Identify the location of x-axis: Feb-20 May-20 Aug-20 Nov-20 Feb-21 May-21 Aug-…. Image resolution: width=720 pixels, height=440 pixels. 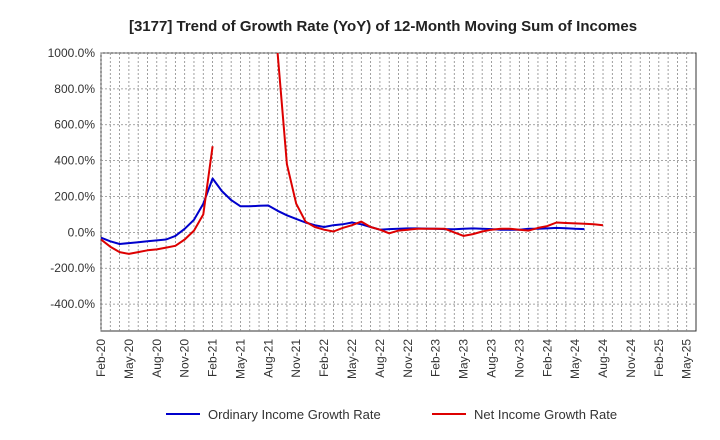
(394, 359).